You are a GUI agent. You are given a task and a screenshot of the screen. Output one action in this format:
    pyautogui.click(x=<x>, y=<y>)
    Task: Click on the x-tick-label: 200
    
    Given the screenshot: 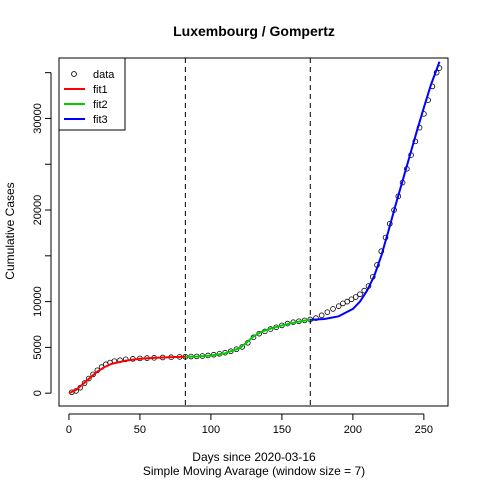 What is the action you would take?
    pyautogui.click(x=353, y=430)
    